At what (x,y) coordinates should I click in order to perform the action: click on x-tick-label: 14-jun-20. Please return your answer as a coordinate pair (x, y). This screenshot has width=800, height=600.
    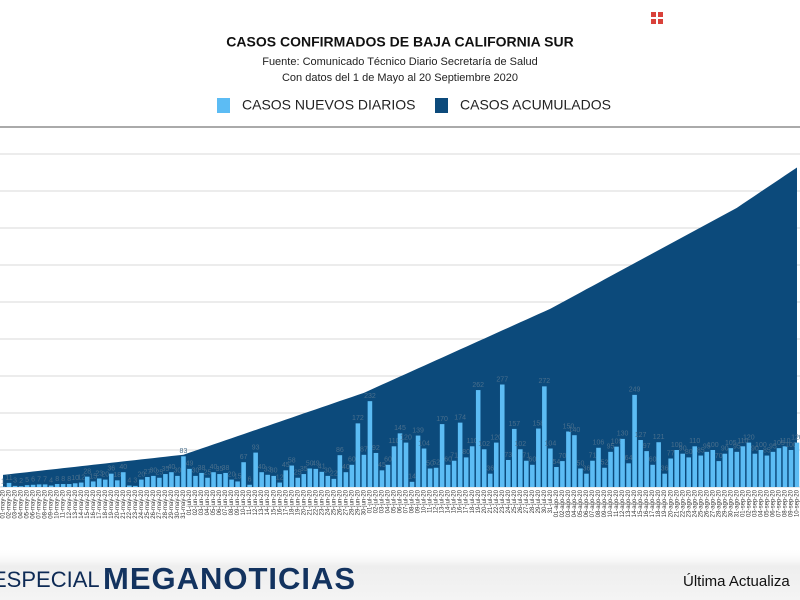
    Looking at the image, I should click on (268, 502).